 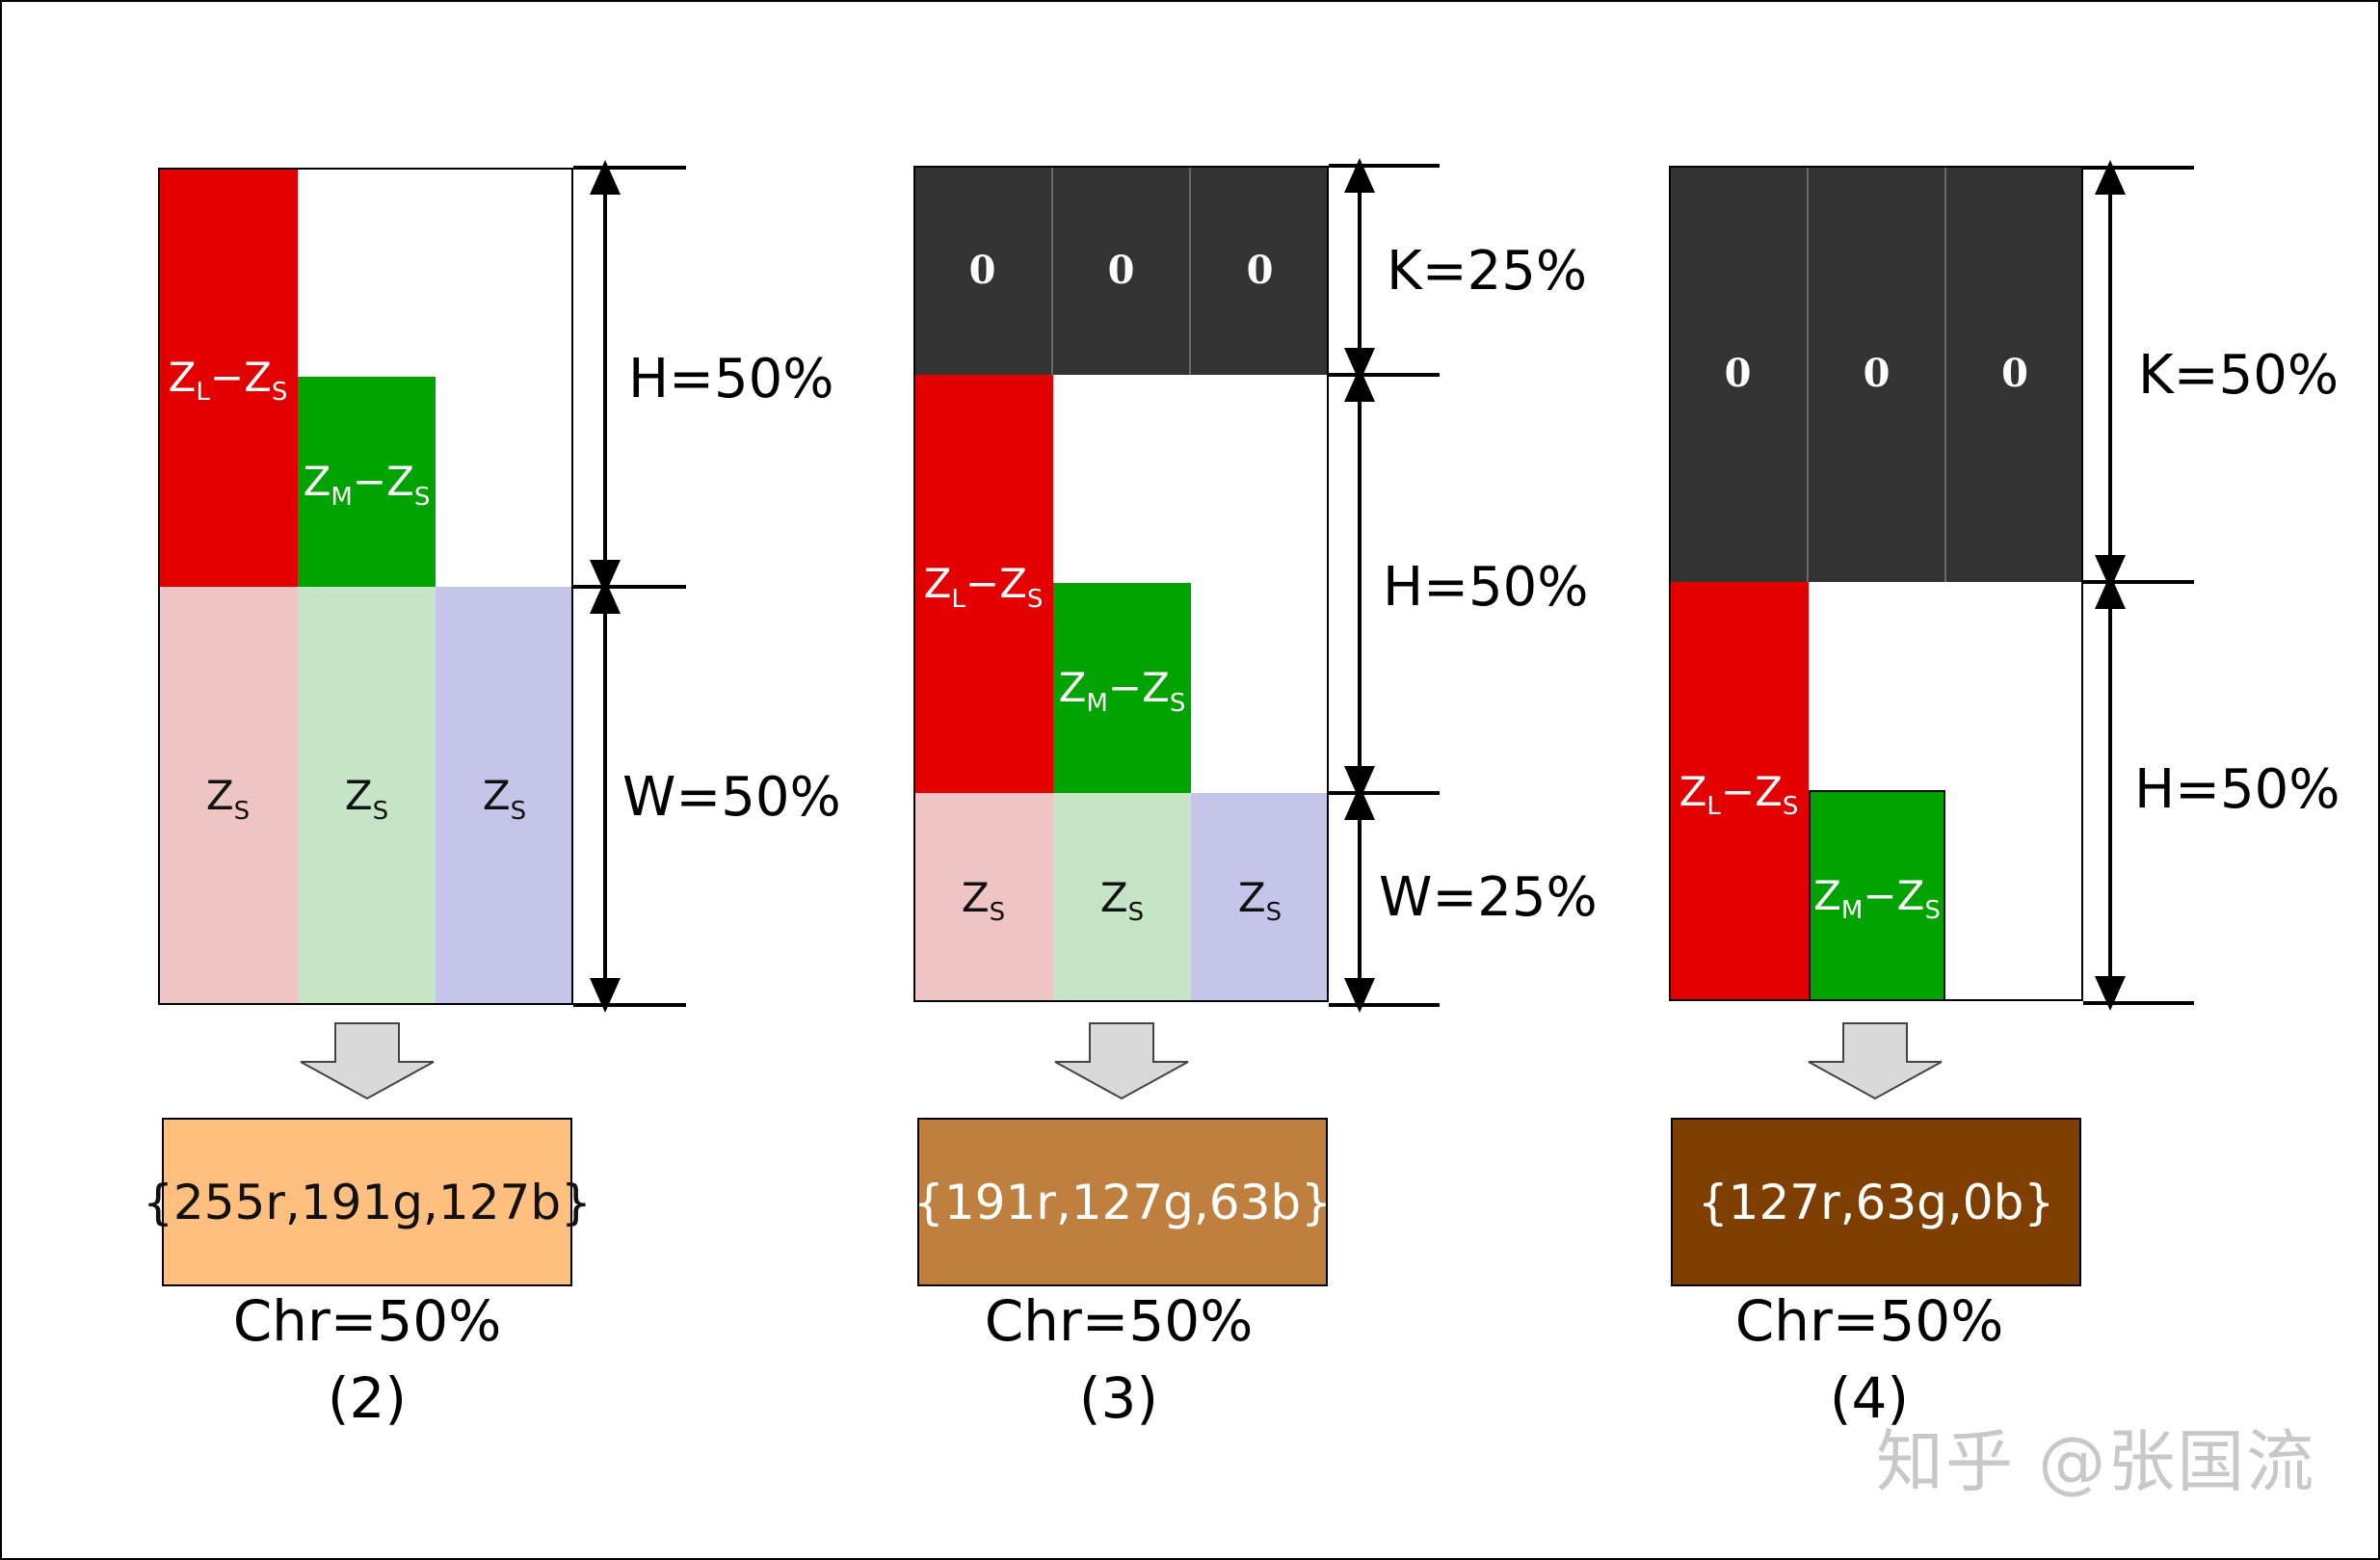 I want to click on w-dimension-label: W=50%, so click(x=732, y=797).